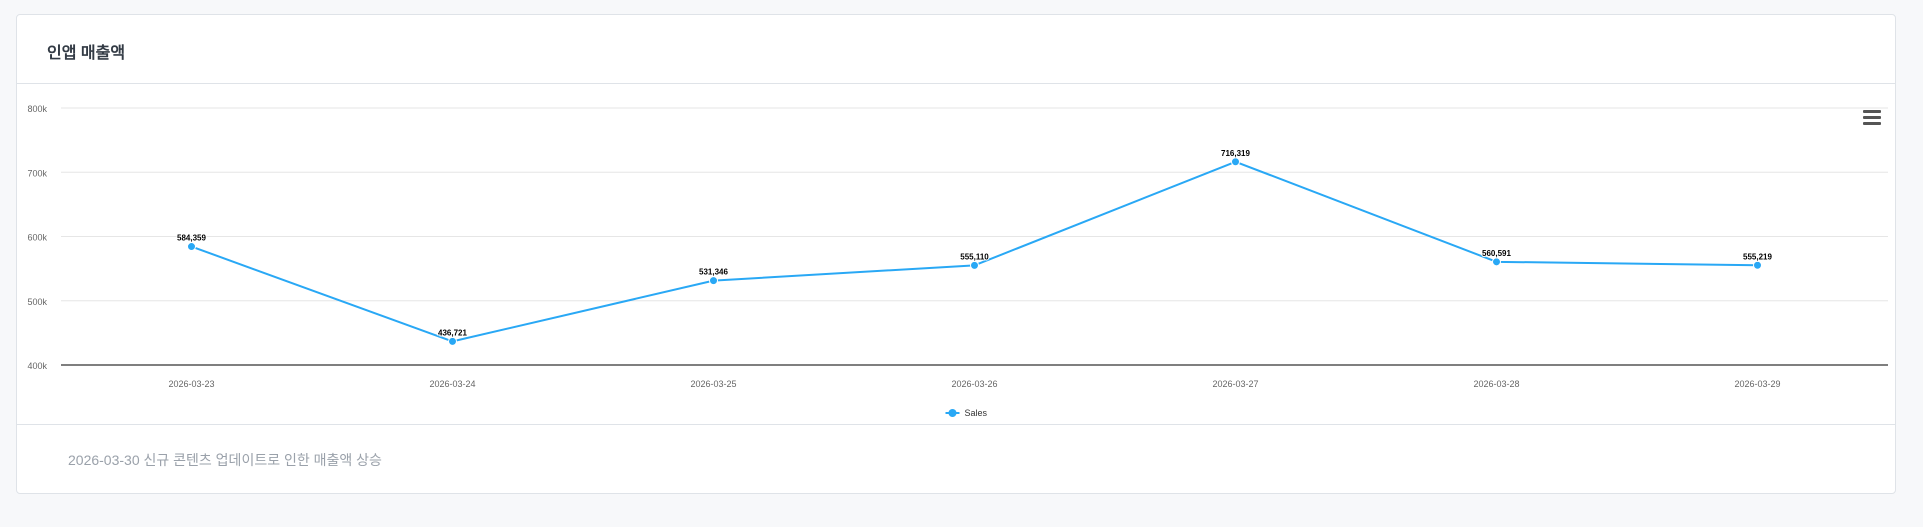 This screenshot has width=1923, height=527. Describe the element at coordinates (1235, 384) in the screenshot. I see `x-tick-label: 2026-03-27` at that location.